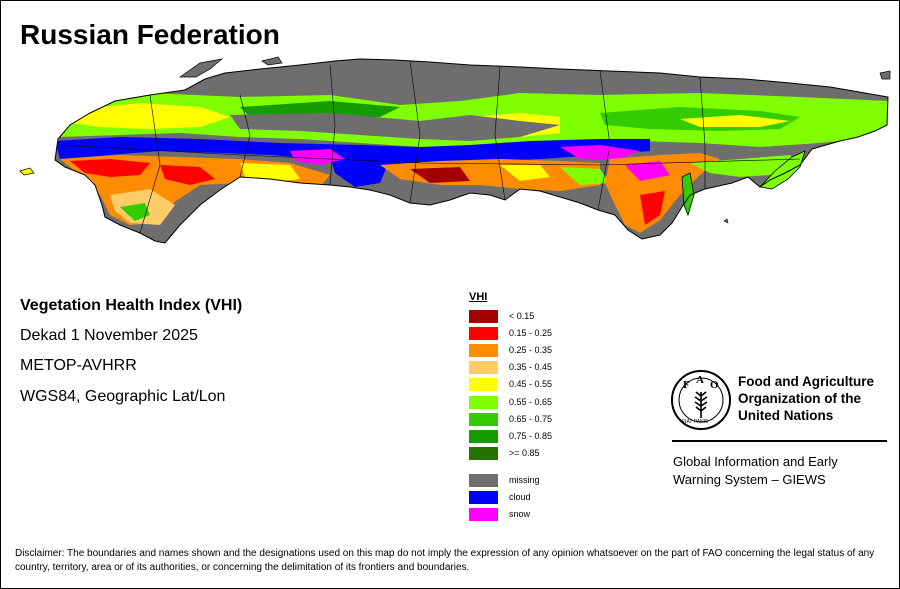 The image size is (900, 589). What do you see at coordinates (531, 401) in the screenshot?
I see `legend-label: 0.55 - 0.65` at bounding box center [531, 401].